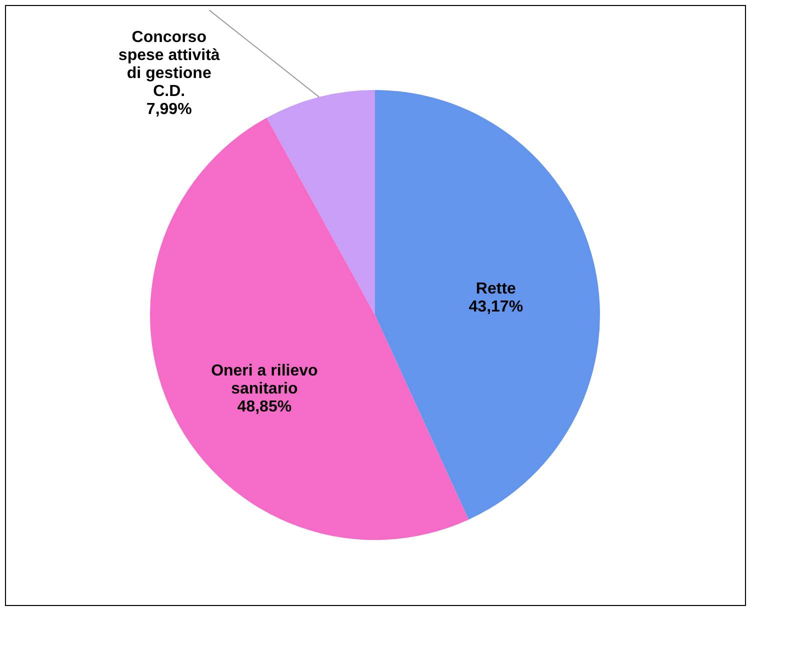 The height and width of the screenshot is (653, 796). I want to click on slice-label: Concorso spese attività di gestione C.D., so click(169, 64).